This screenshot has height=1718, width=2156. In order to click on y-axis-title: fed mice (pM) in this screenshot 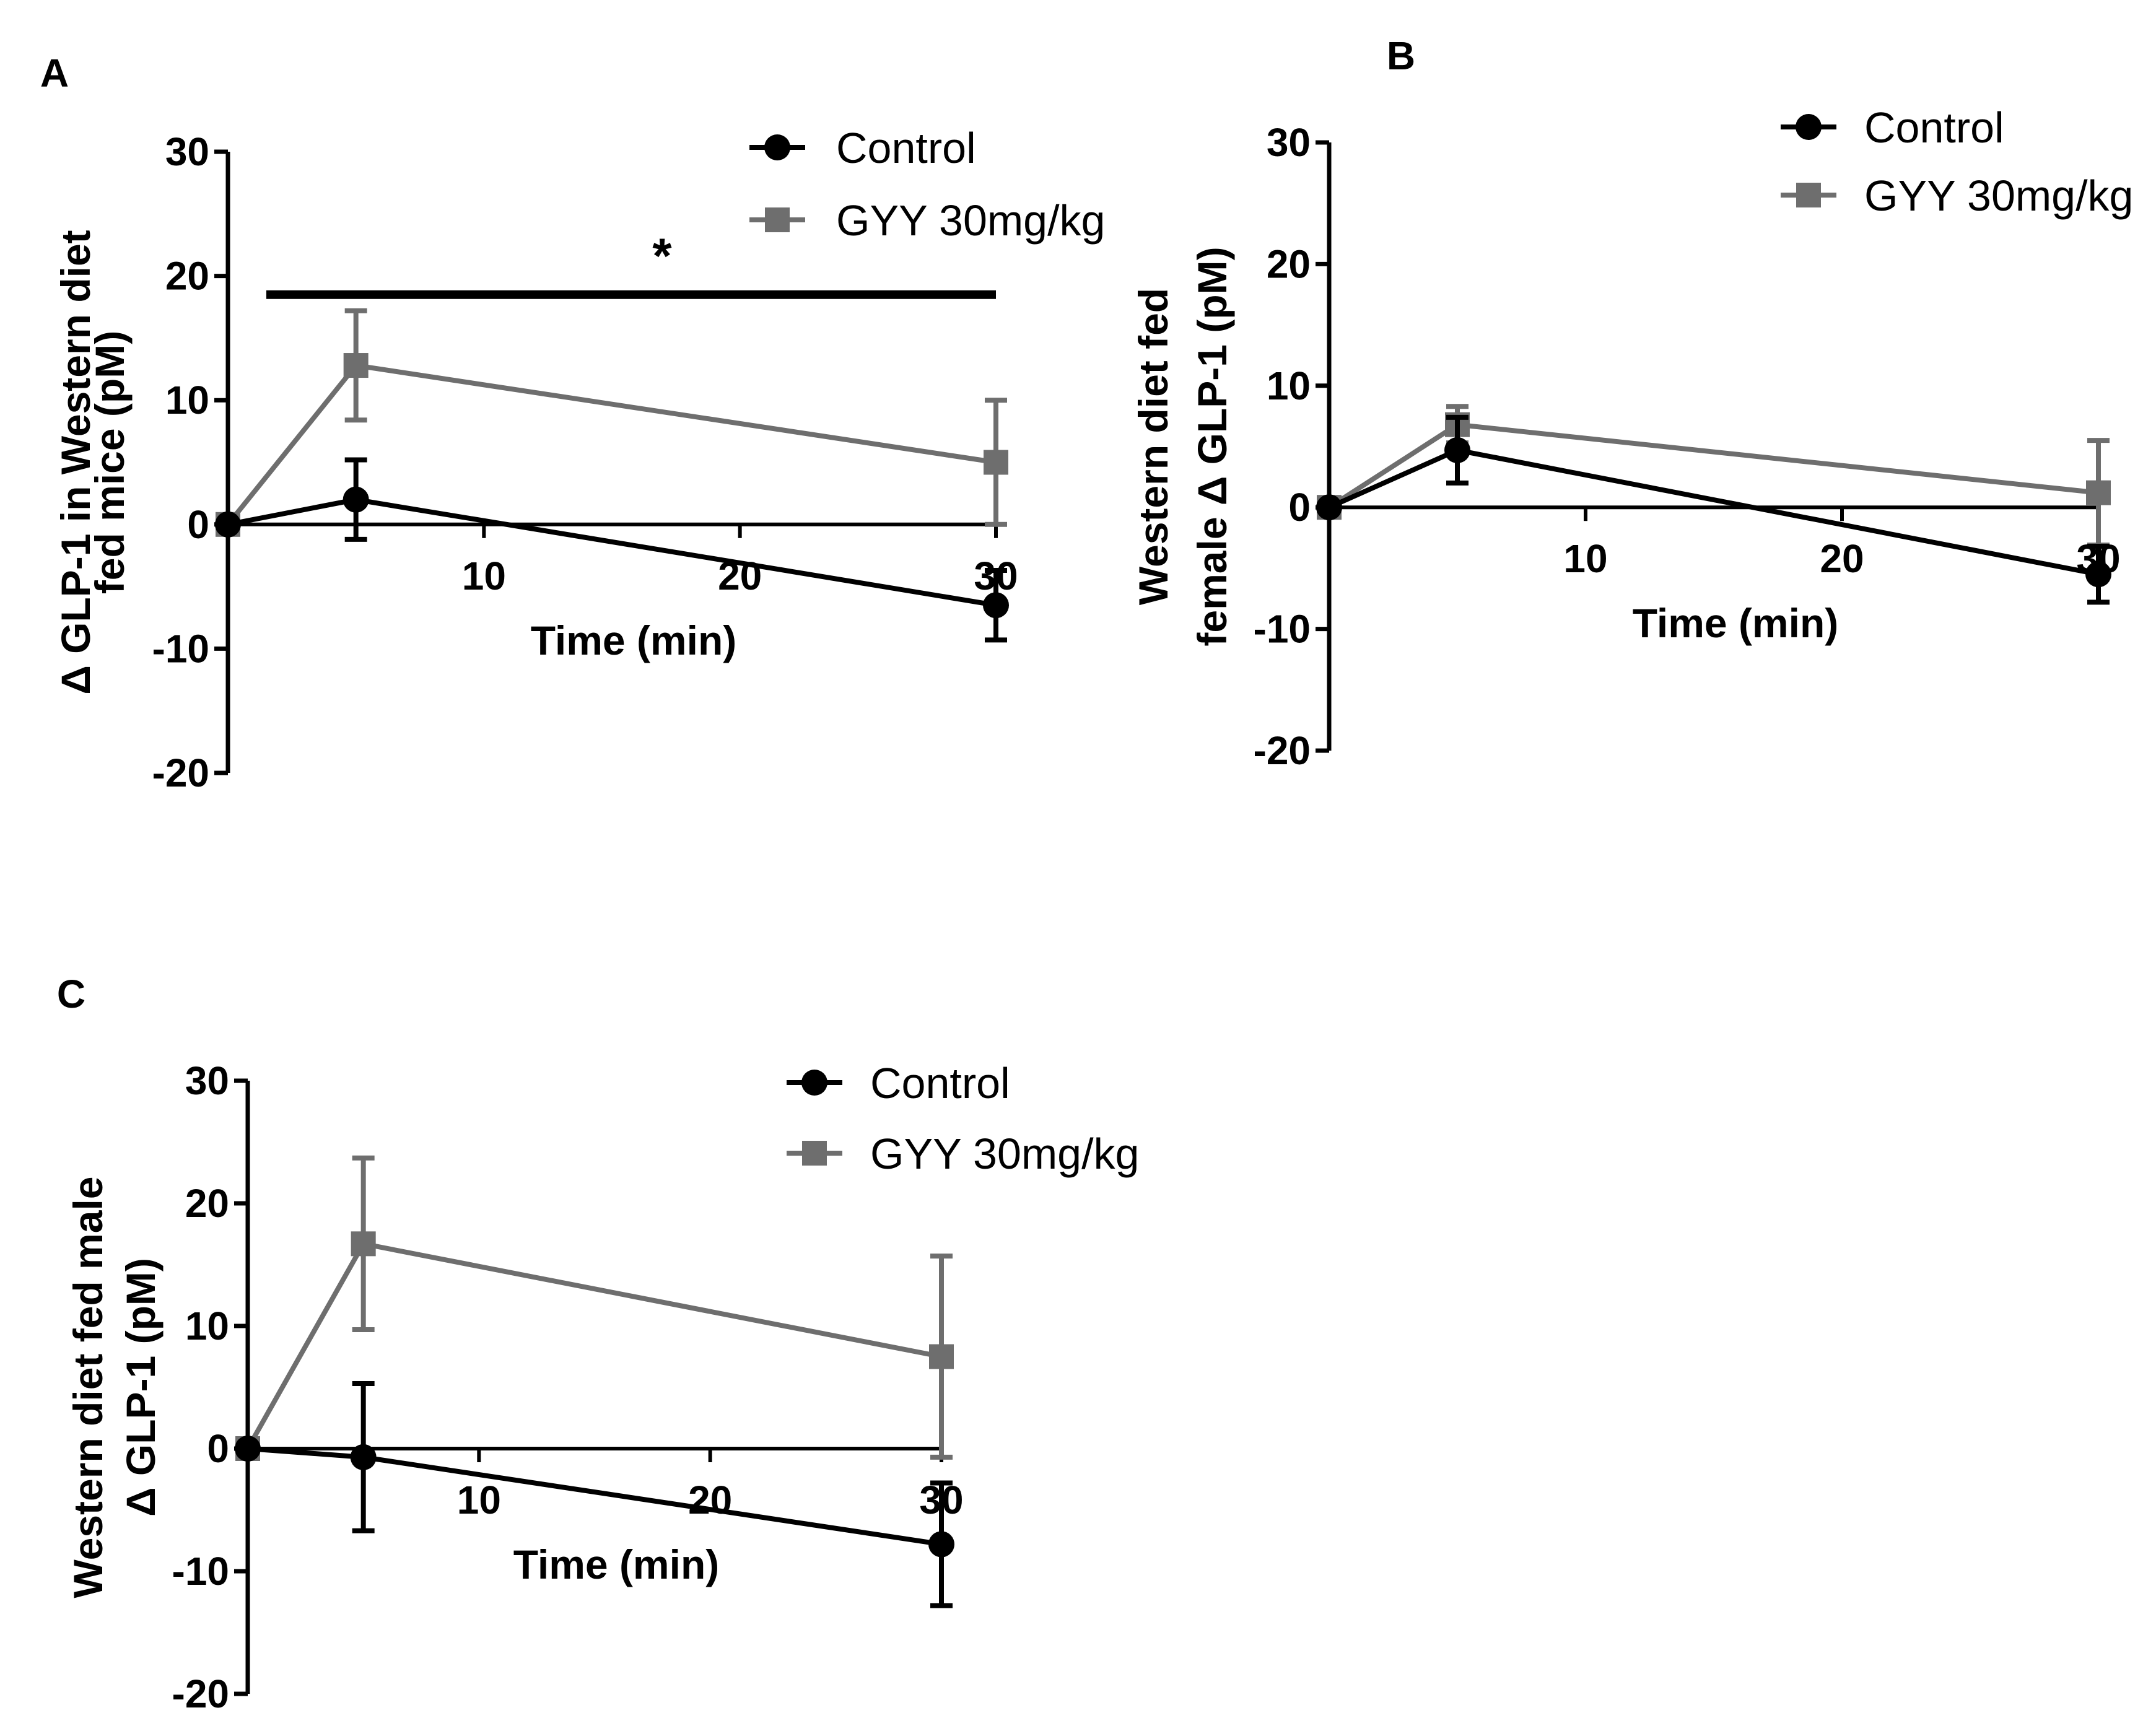, I will do `click(110, 463)`.